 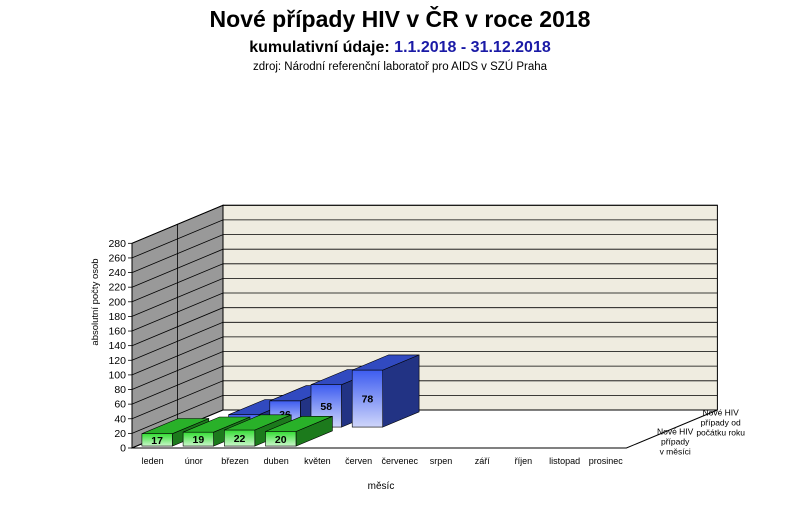 What do you see at coordinates (381, 486) in the screenshot?
I see `x-axis-label: měsíc` at bounding box center [381, 486].